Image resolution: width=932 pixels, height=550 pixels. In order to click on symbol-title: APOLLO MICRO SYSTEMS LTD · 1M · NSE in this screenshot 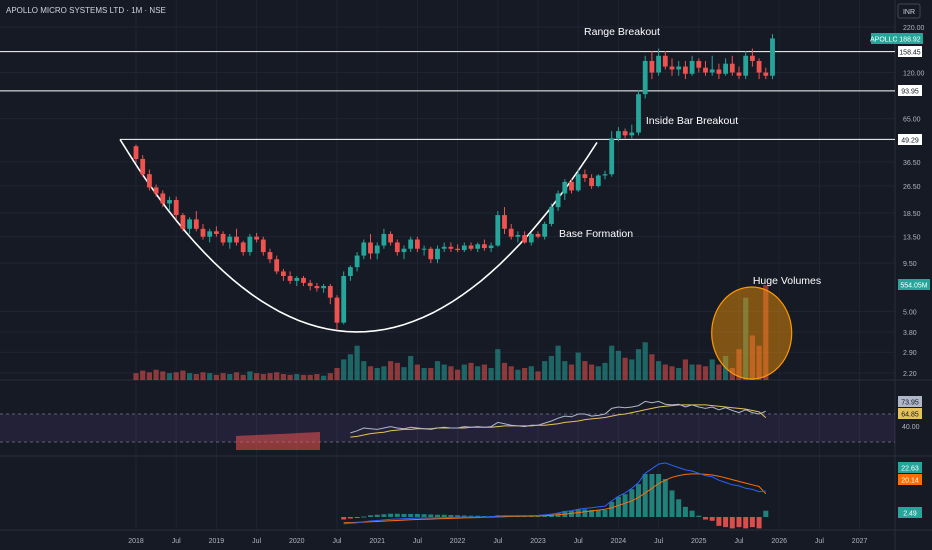, I will do `click(86, 10)`.